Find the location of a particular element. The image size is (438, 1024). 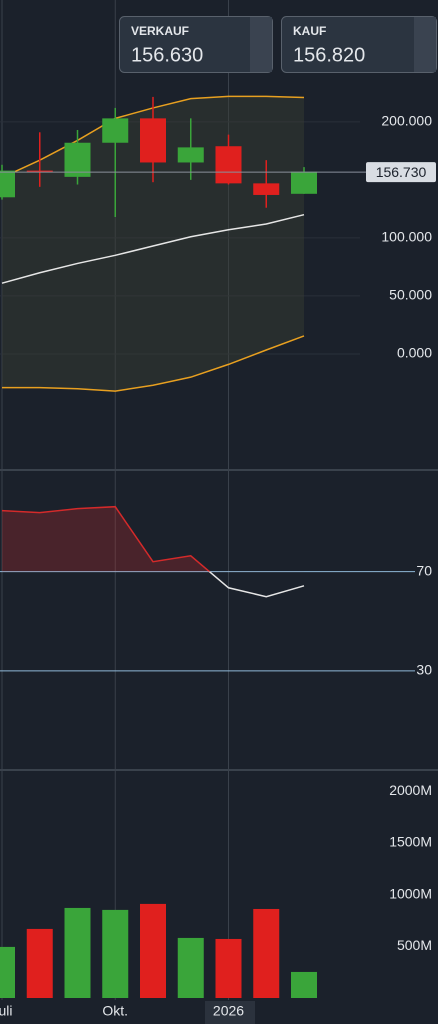

x-label-highlight is located at coordinates (230, 1012).